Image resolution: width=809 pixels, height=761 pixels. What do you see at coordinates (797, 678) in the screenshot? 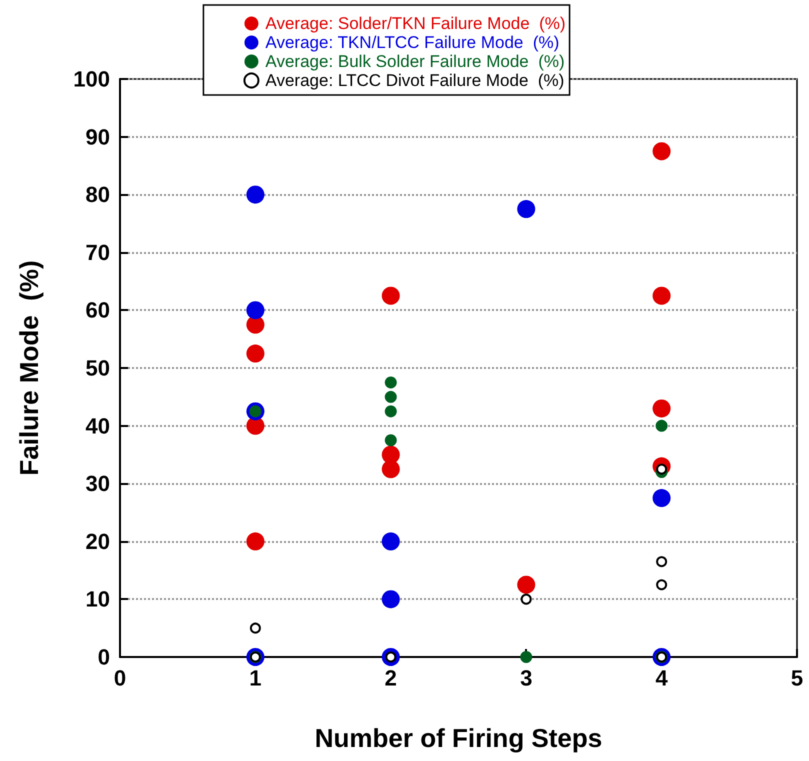
I see `x-tick-label: 5` at bounding box center [797, 678].